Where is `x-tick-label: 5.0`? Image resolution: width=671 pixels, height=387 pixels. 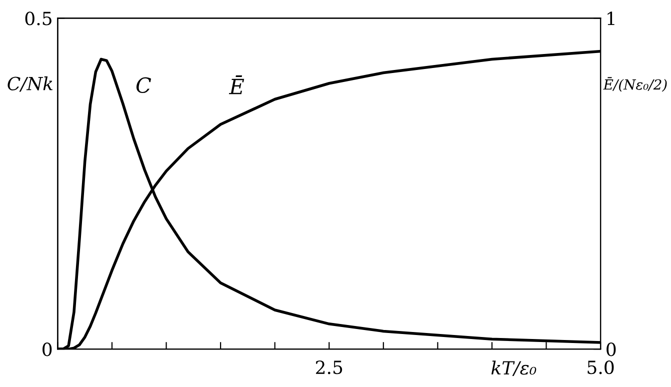 x-tick-label: 5.0 is located at coordinates (601, 367).